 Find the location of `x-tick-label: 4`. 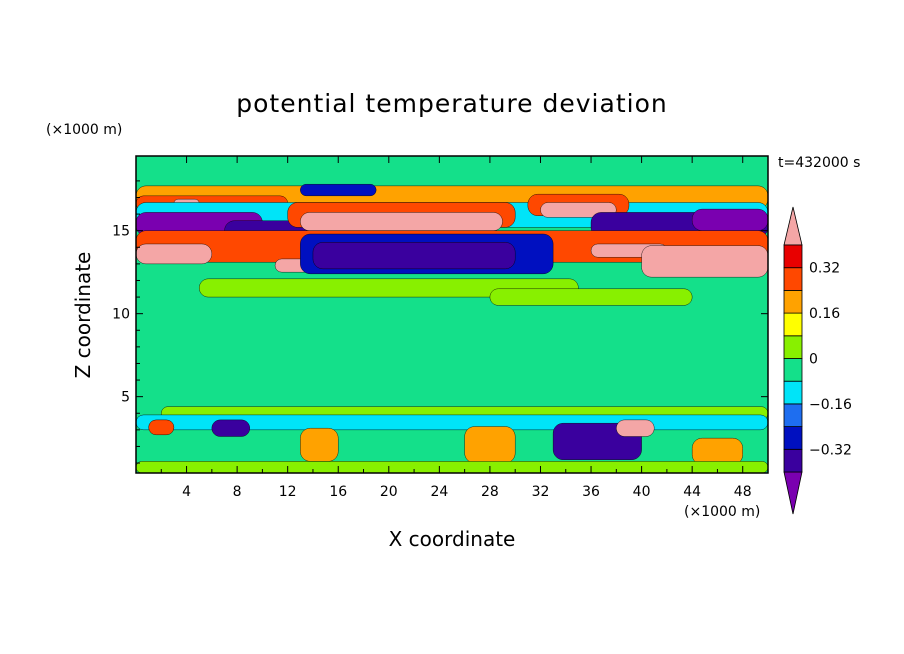

x-tick-label: 4 is located at coordinates (186, 492).